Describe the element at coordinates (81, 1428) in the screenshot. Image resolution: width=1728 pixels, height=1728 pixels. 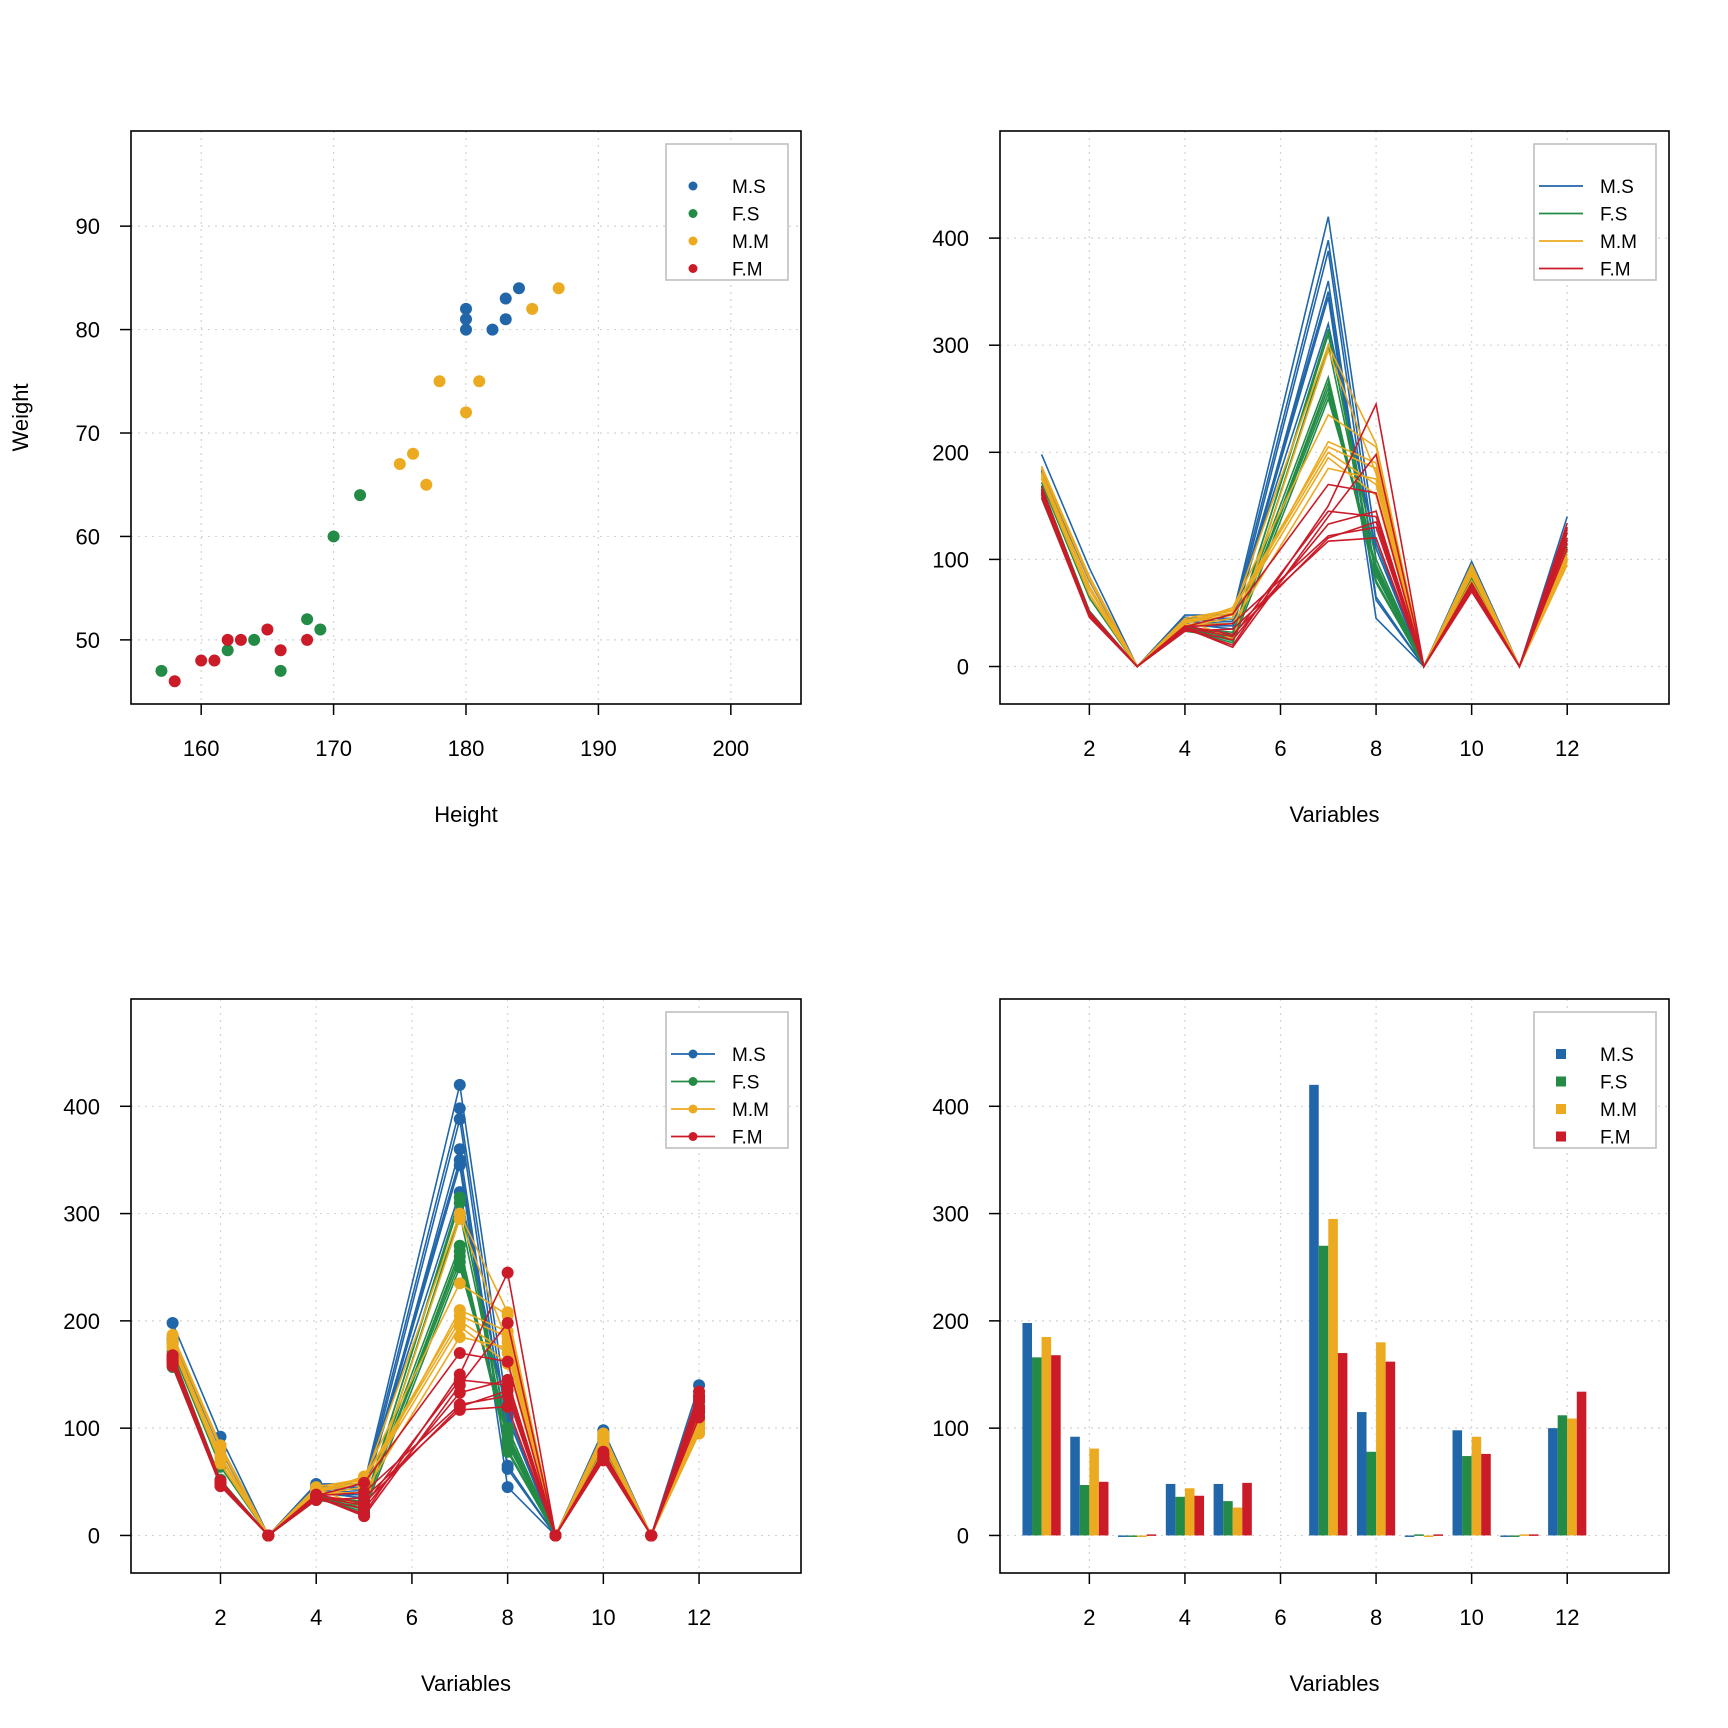
I see `y-tick-label: 100` at that location.